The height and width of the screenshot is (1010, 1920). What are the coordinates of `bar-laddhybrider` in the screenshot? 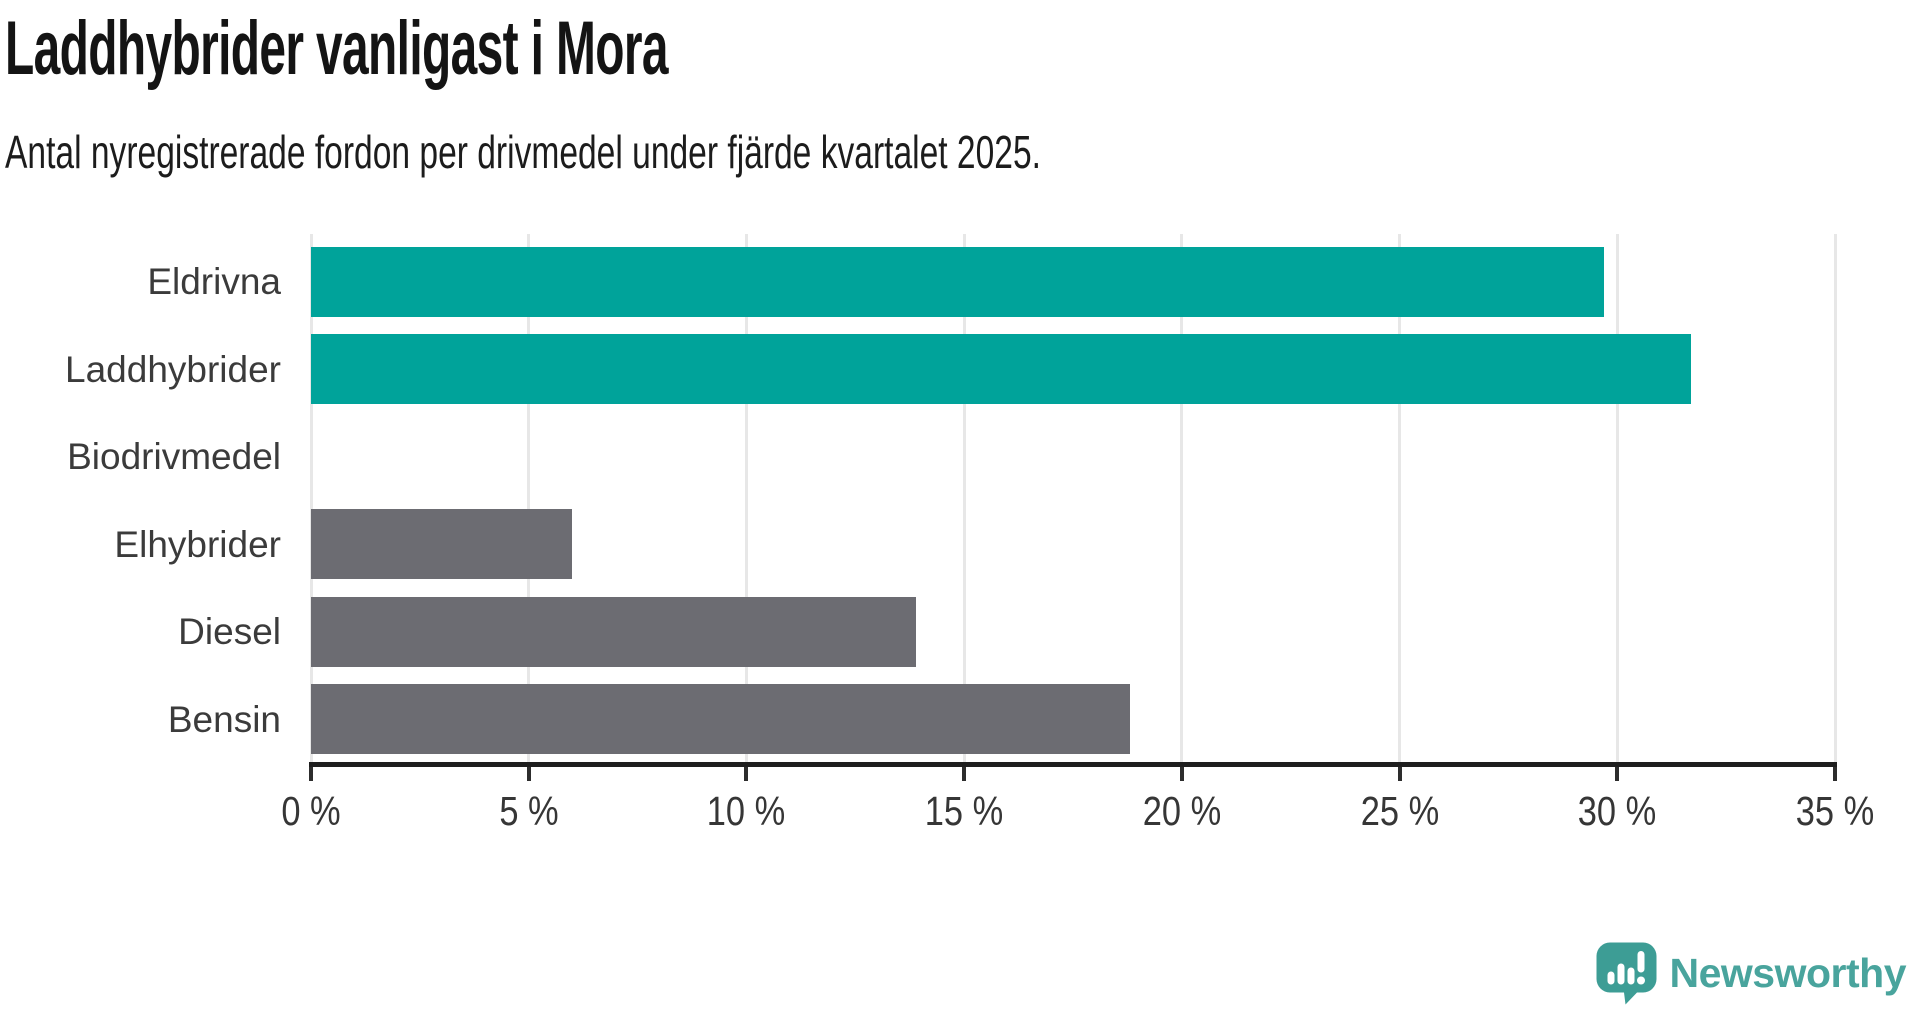 It's located at (1001, 369).